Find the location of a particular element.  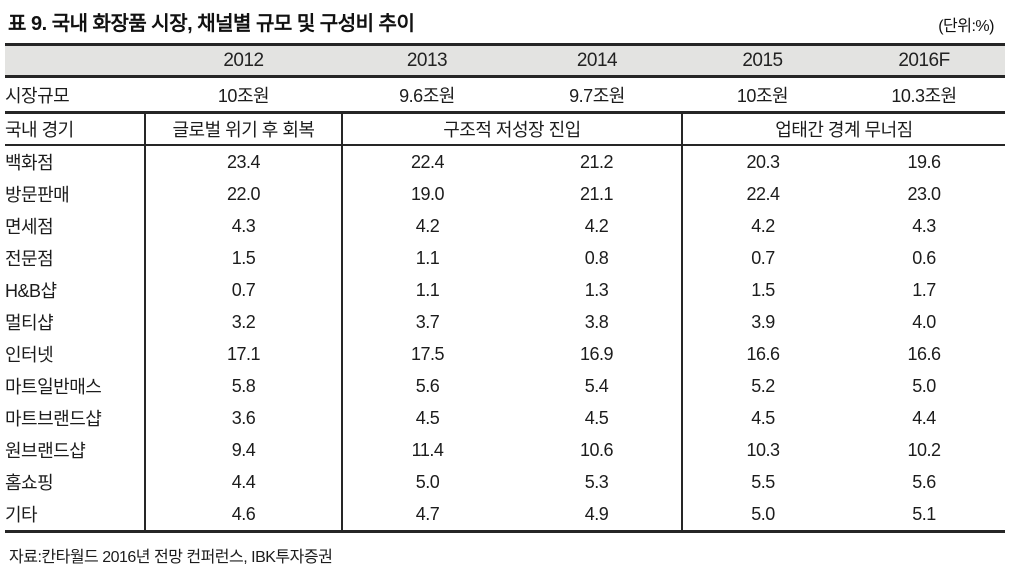

channel-value: 19.6 is located at coordinates (924, 161).